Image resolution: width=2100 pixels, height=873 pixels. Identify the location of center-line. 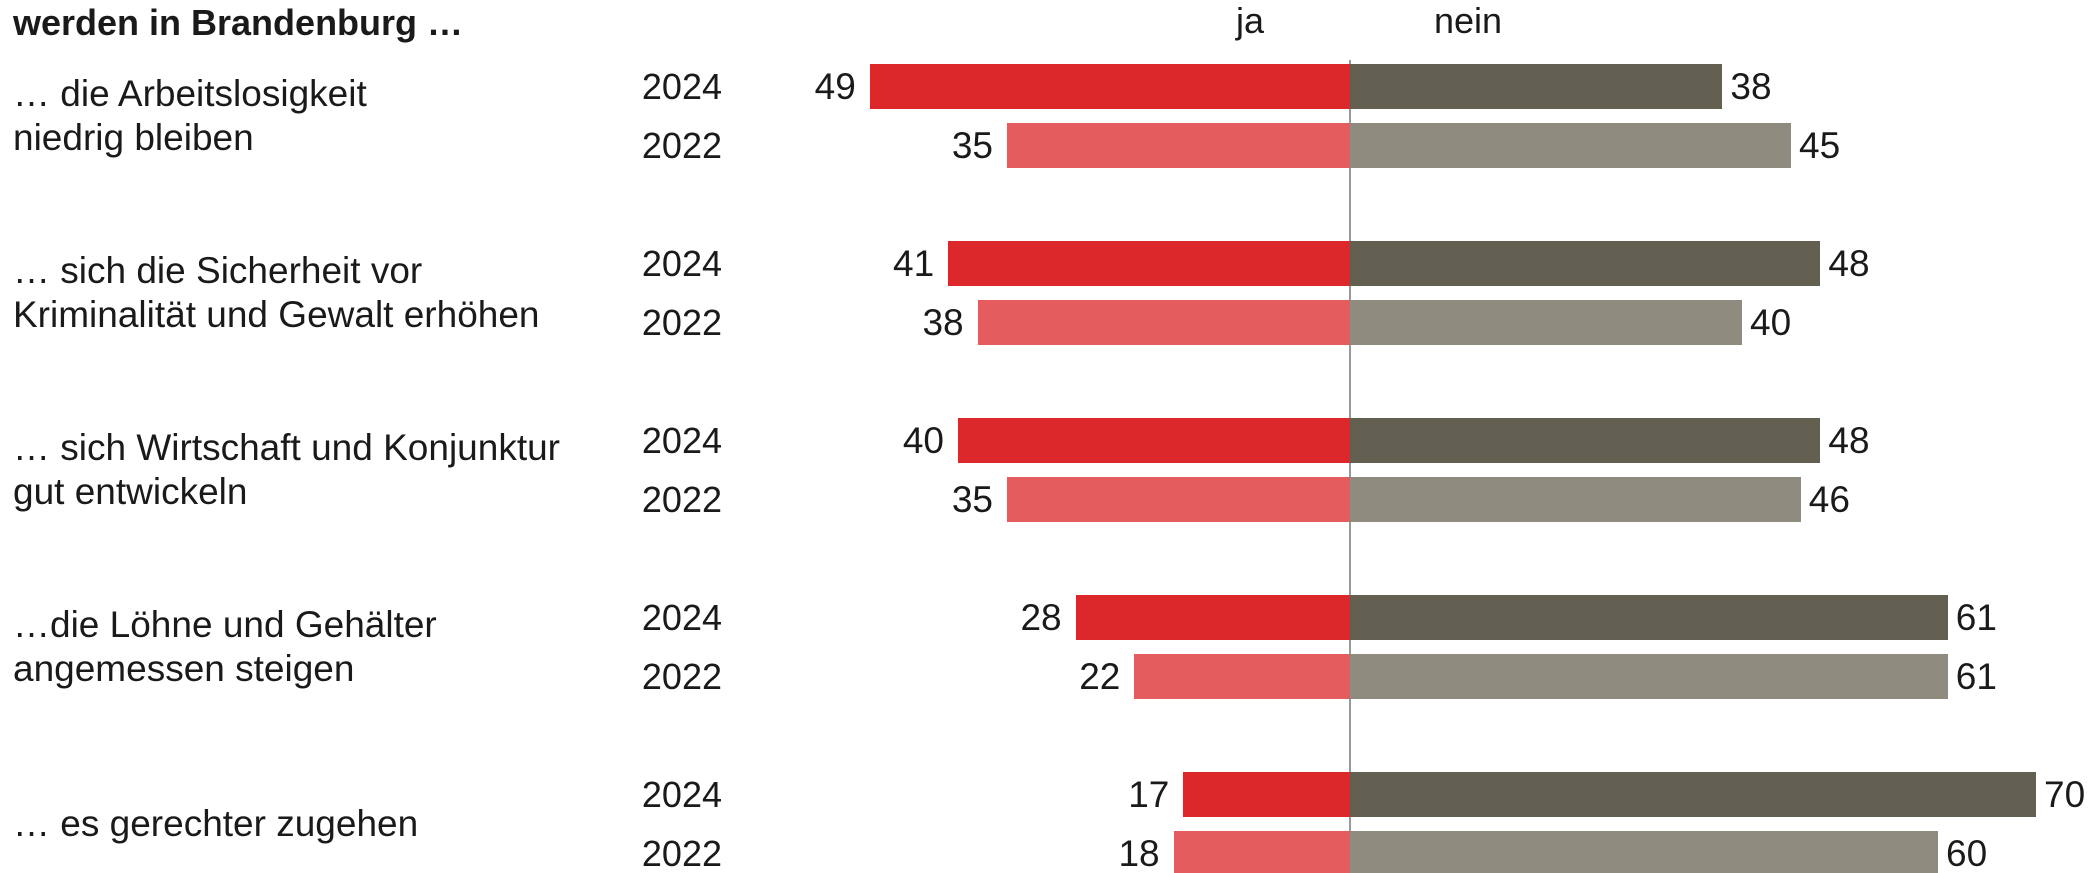
(1350, 466).